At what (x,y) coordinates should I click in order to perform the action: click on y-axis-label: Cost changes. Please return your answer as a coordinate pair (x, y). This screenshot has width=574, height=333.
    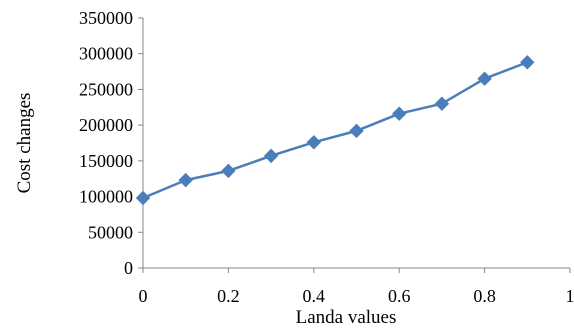
    Looking at the image, I should click on (24, 143).